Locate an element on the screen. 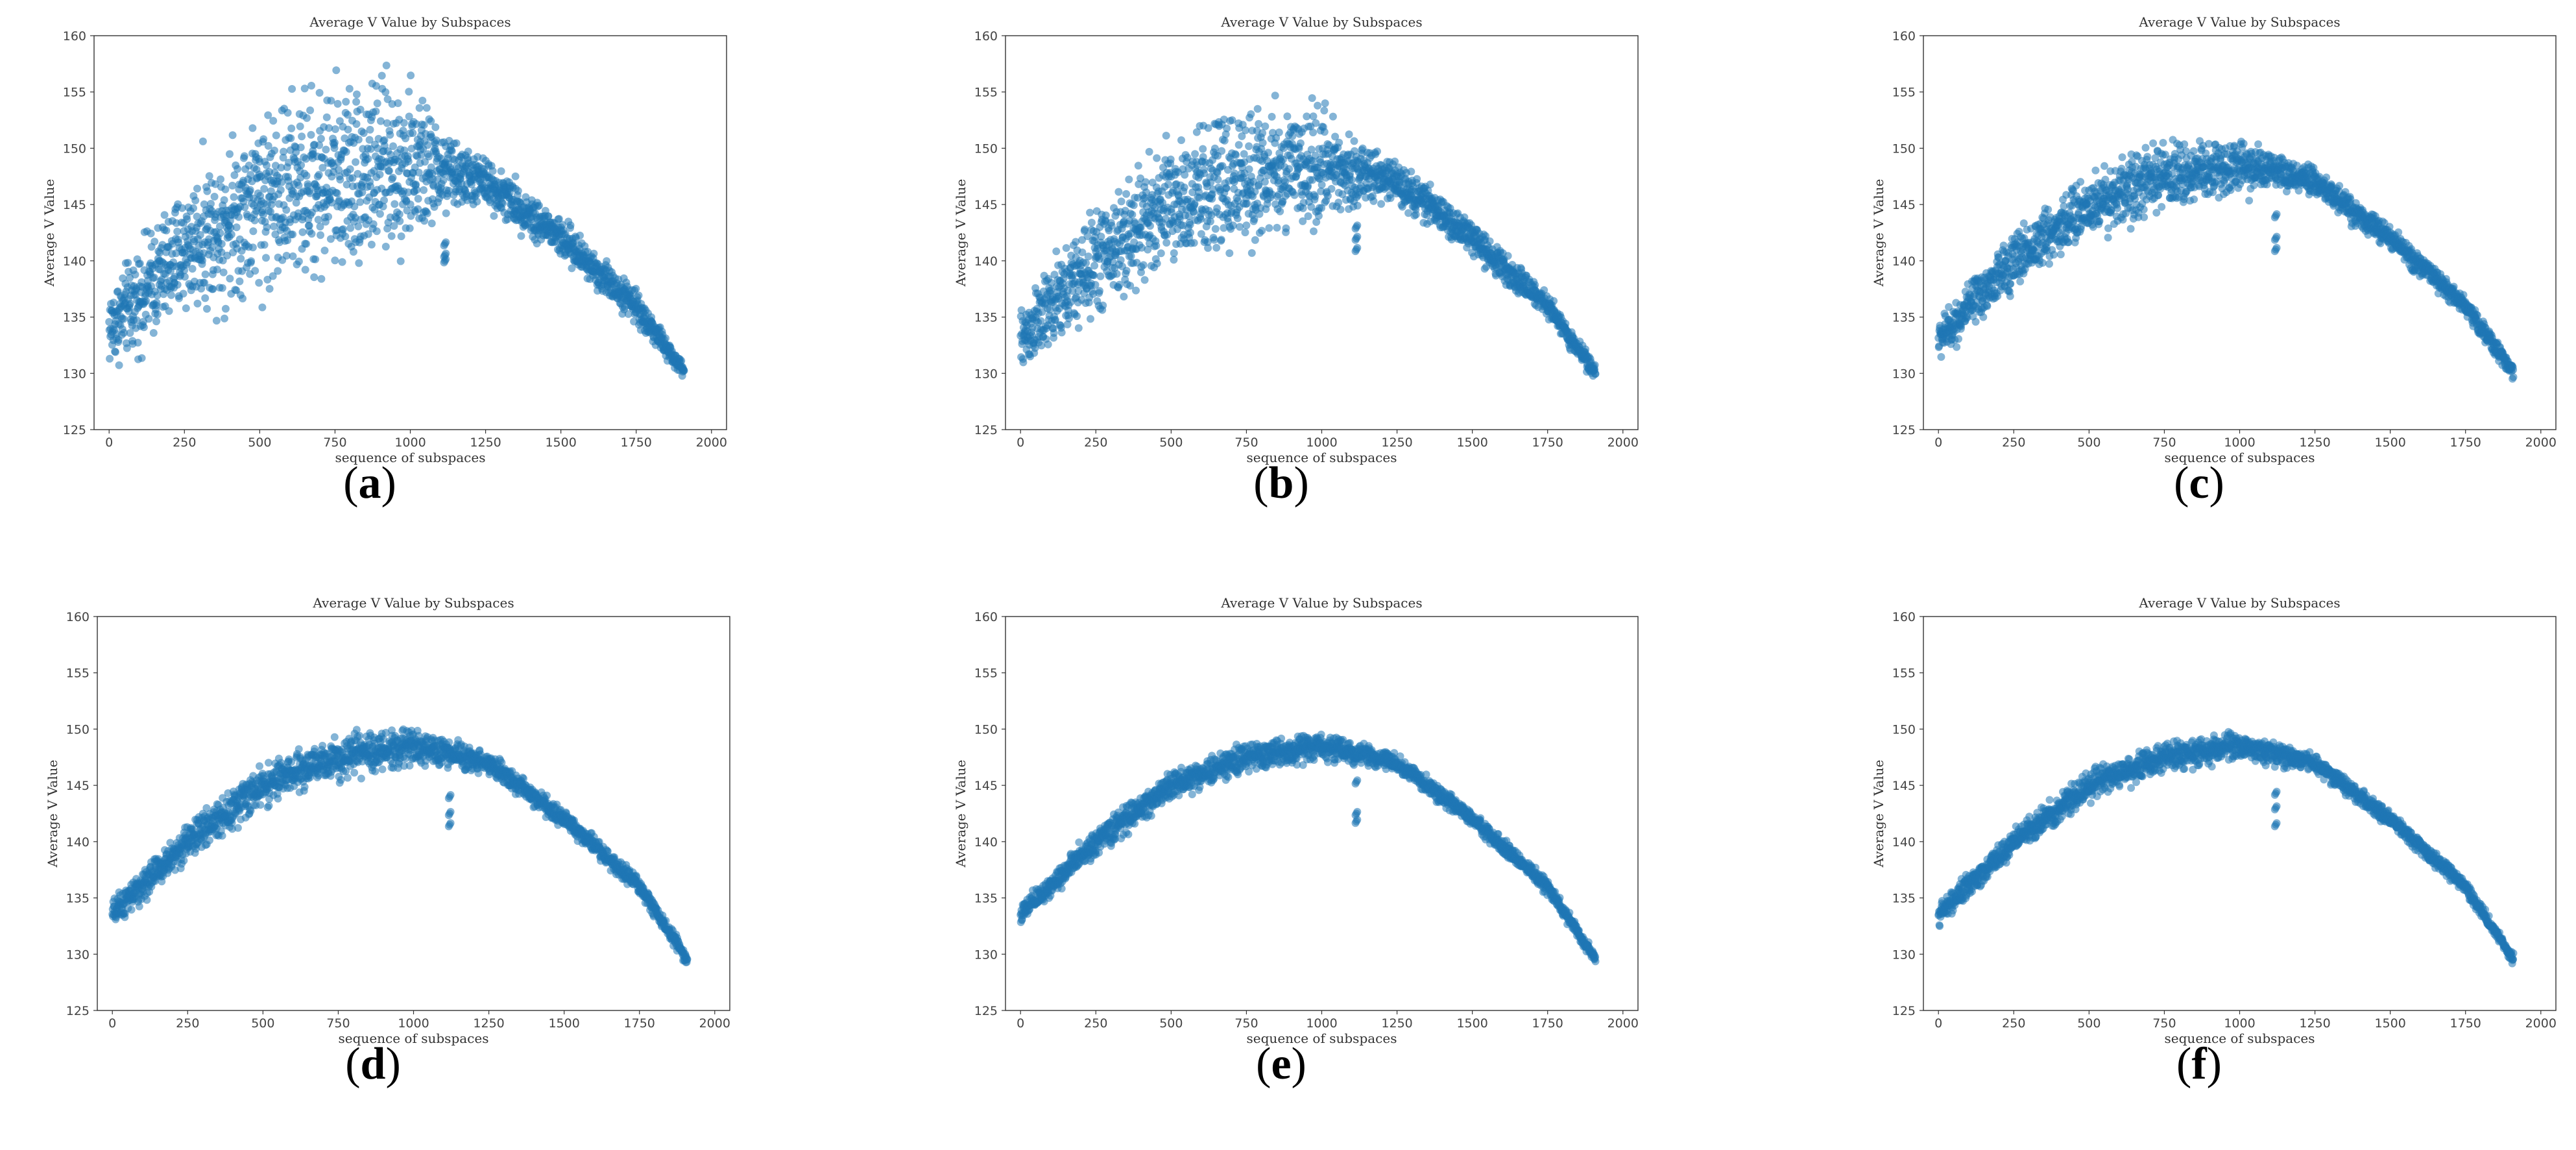 The height and width of the screenshot is (1150, 2576). y-axis-label: Average V Value is located at coordinates (961, 233).